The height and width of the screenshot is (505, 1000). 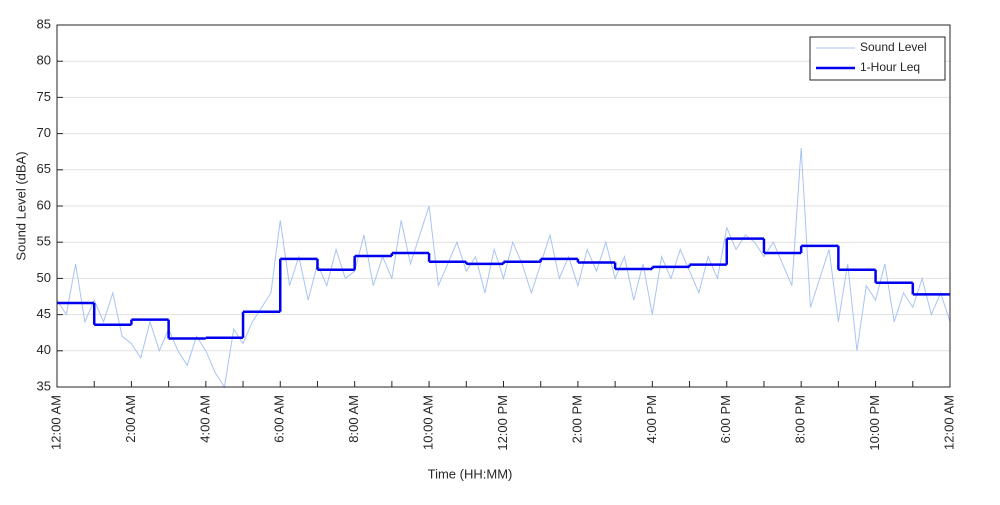 What do you see at coordinates (428, 422) in the screenshot?
I see `x-tick-label: 10:00 AM` at bounding box center [428, 422].